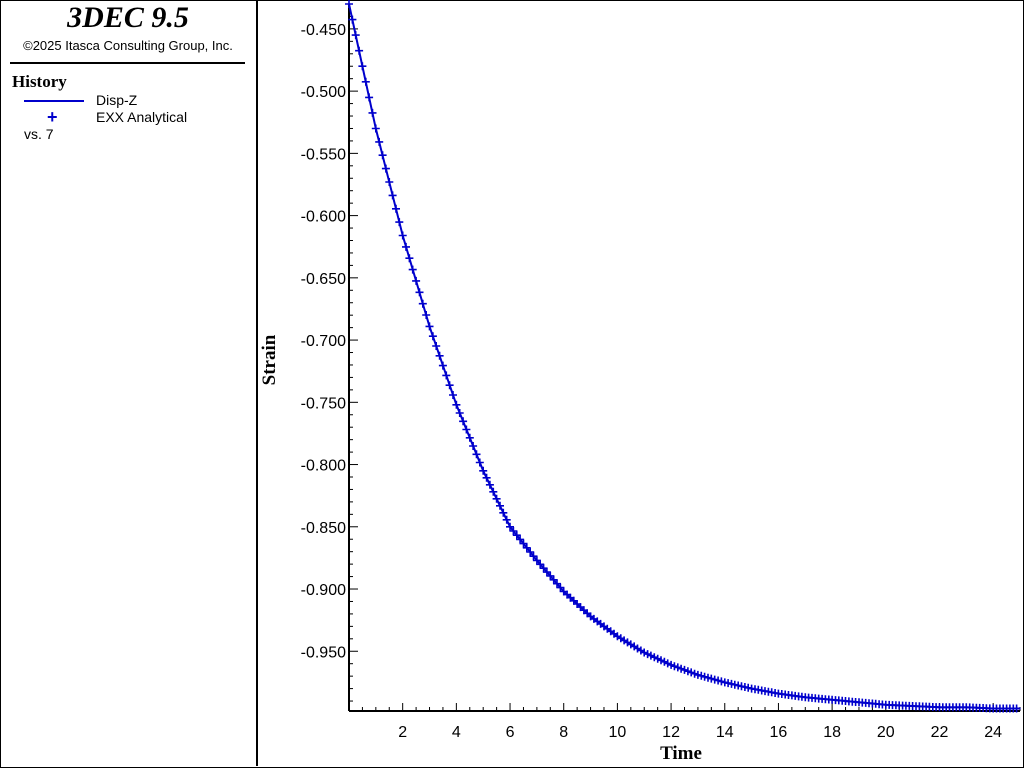  Describe the element at coordinates (725, 732) in the screenshot. I see `x-tick-label: 14` at that location.